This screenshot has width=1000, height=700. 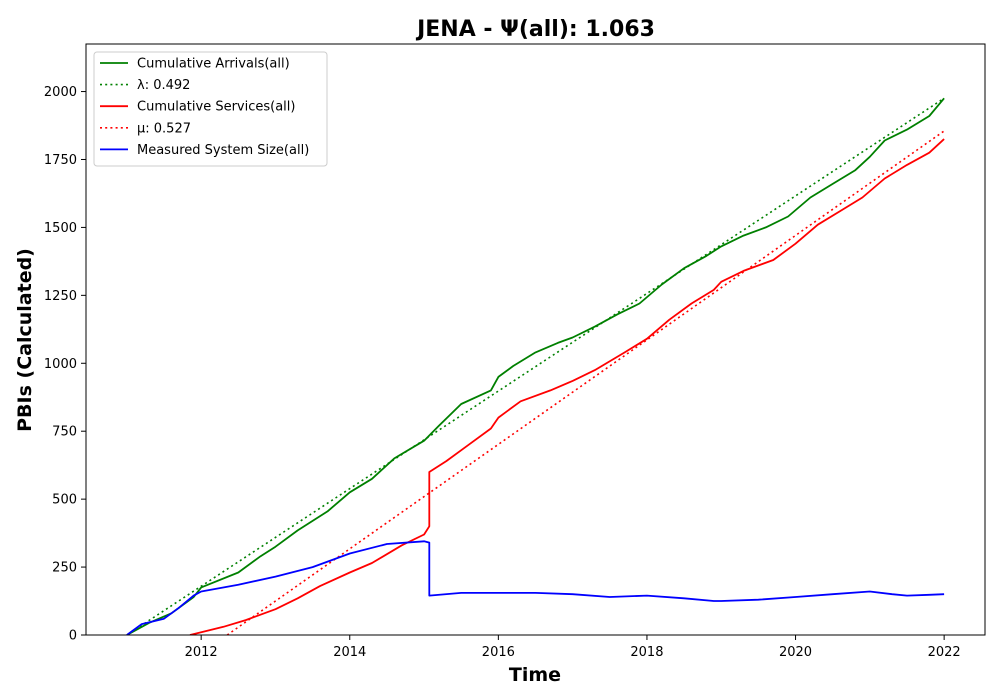 I want to click on legend-label: λ: 0.492, so click(x=163, y=85).